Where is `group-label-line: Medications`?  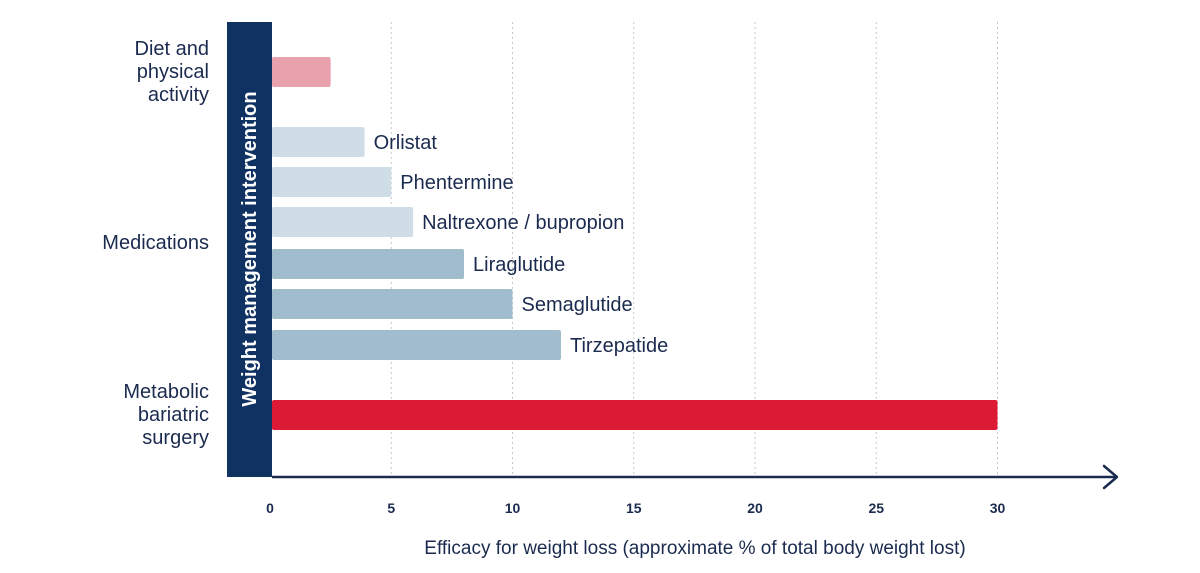 group-label-line: Medications is located at coordinates (155, 243).